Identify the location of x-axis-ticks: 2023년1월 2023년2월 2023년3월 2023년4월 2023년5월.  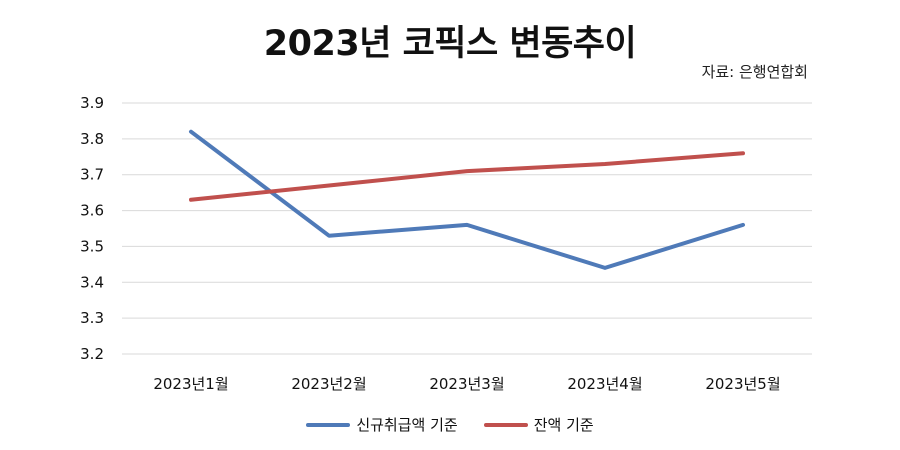
(466, 384).